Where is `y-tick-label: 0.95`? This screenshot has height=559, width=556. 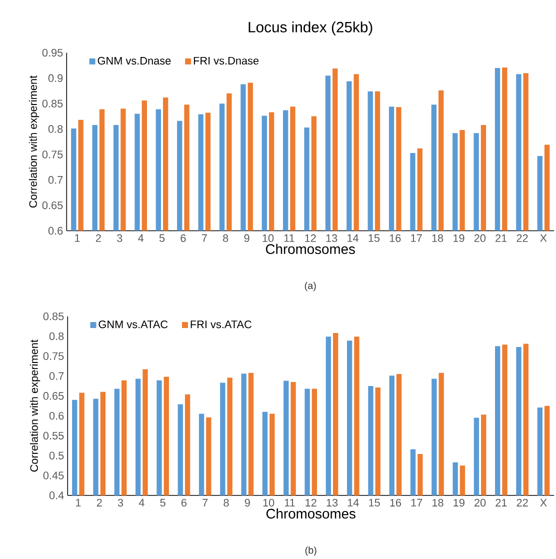 y-tick-label: 0.95 is located at coordinates (52, 52).